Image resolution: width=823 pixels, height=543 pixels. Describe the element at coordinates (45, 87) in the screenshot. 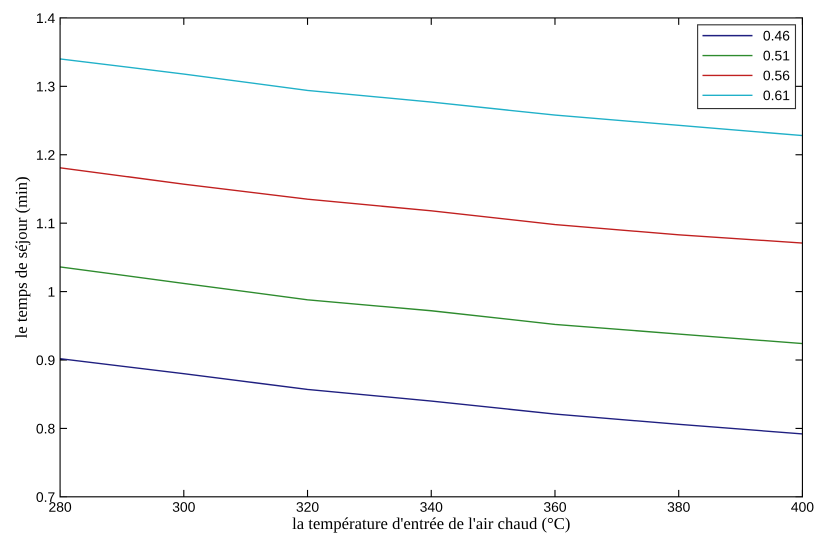

I see `y-tick-label: 1.3` at that location.